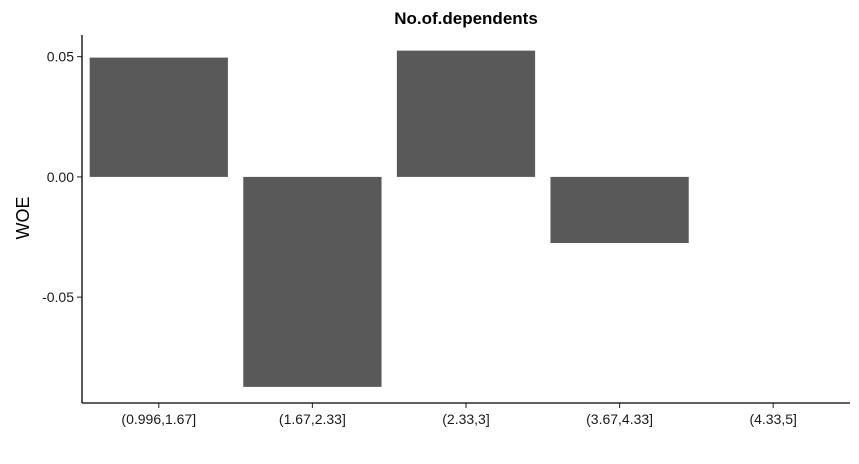 This screenshot has width=859, height=464. I want to click on y-tick-label: 0.00, so click(60, 177).